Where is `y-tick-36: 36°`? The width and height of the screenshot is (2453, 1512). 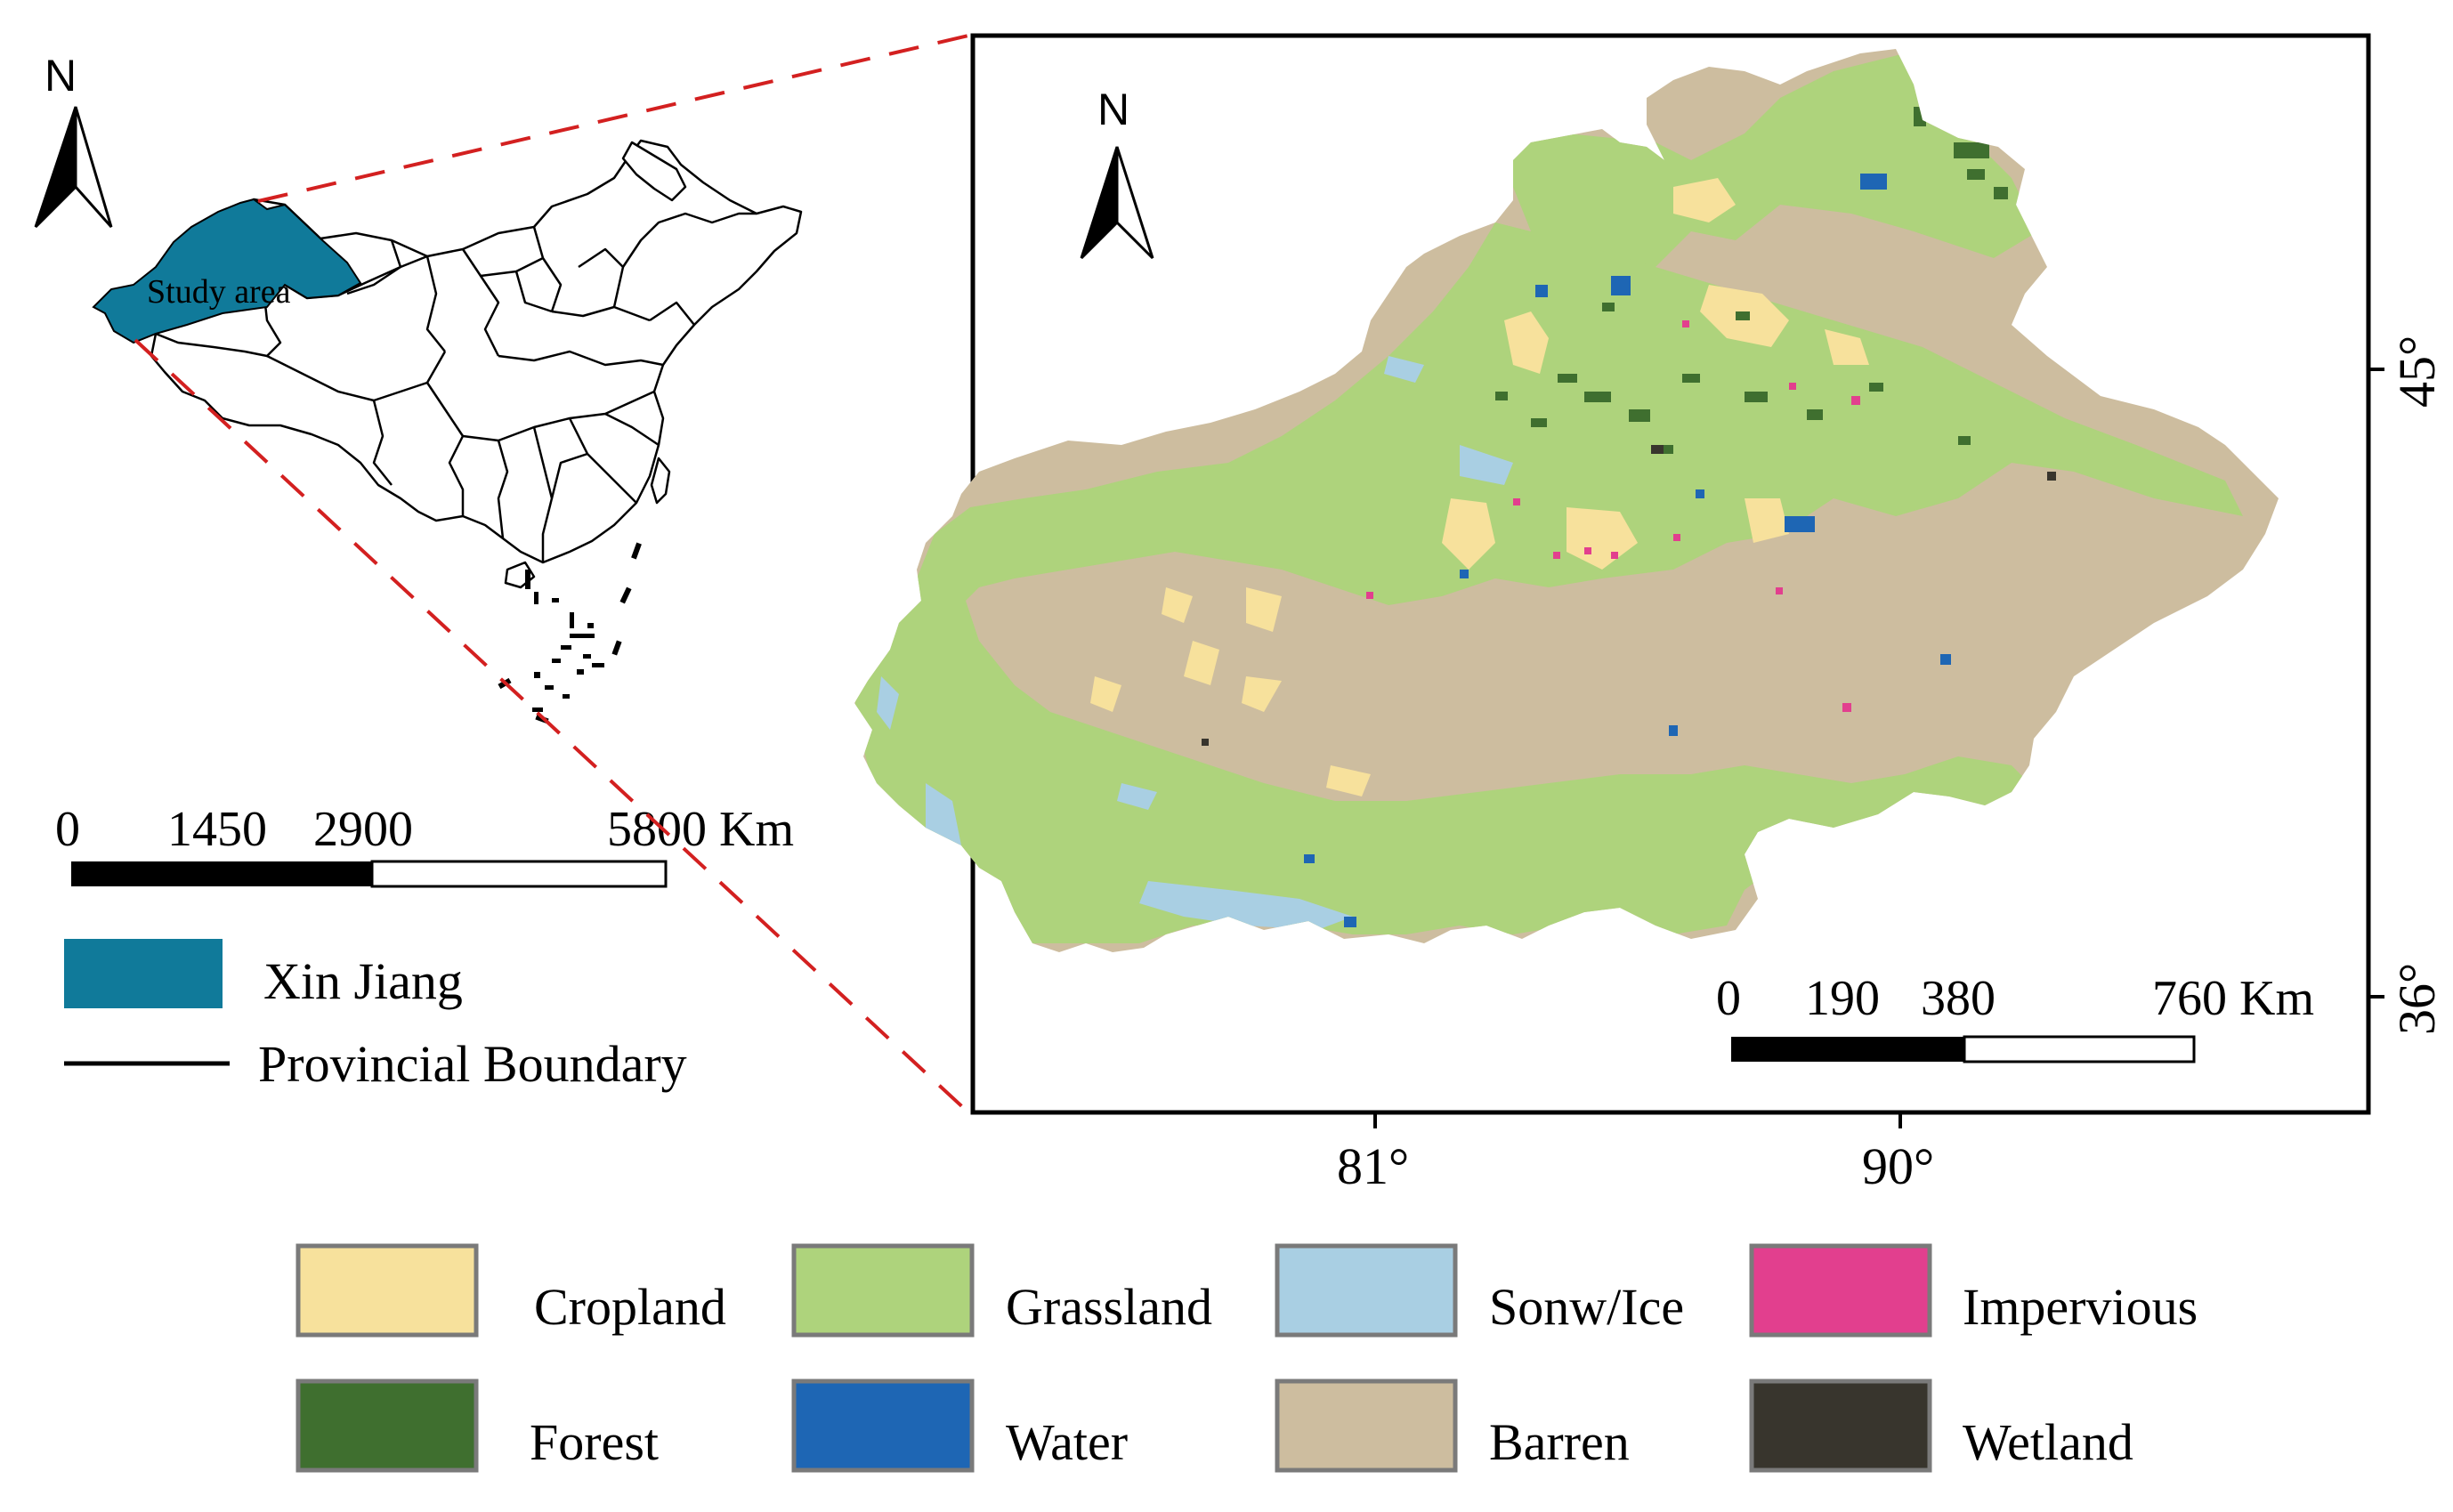
y-tick-36: 36° is located at coordinates (2417, 999).